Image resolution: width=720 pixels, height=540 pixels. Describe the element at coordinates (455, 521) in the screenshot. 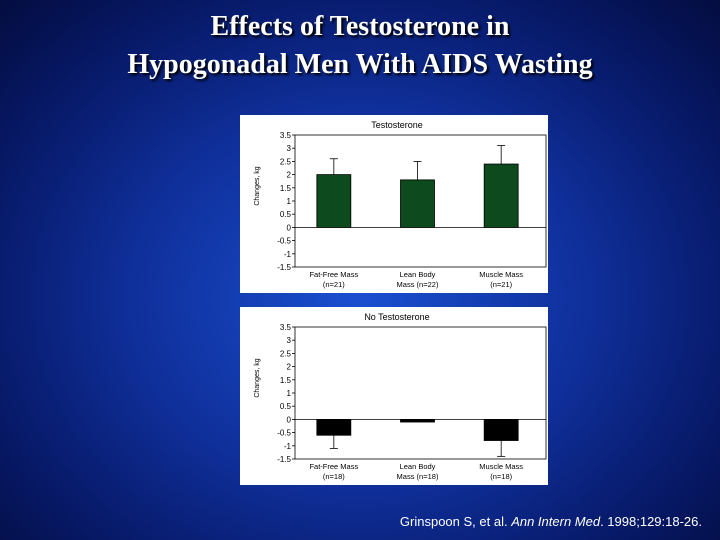

I see `citation-authors: Grinspoon S, et al.` at that location.